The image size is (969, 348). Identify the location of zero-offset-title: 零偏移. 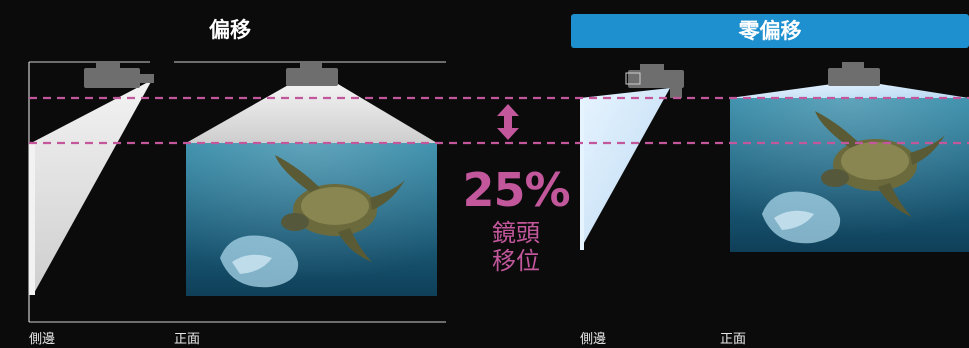
(770, 31).